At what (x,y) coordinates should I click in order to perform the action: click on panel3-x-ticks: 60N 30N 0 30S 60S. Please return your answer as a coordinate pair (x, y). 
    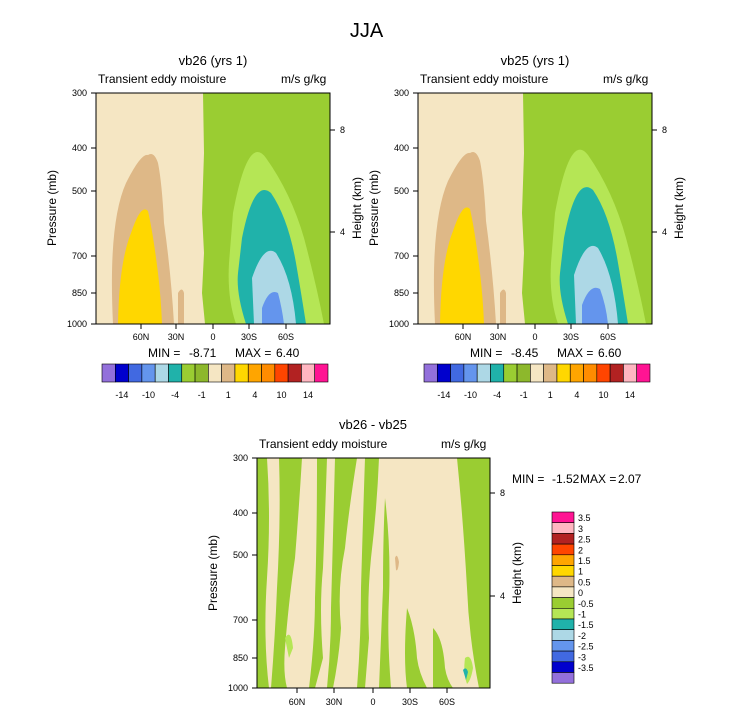
    Looking at the image, I should click on (372, 697).